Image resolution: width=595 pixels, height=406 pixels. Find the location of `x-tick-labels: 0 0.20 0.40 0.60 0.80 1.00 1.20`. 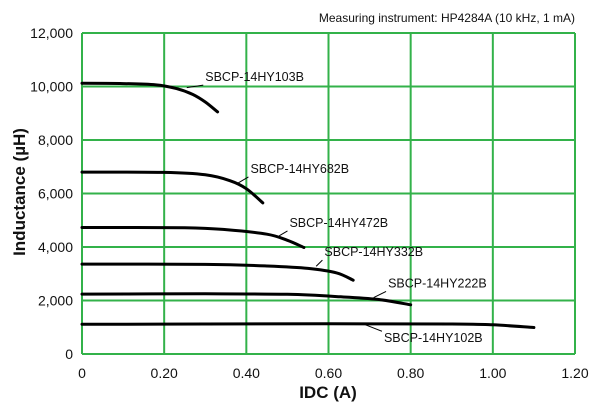

x-tick-labels: 0 0.20 0.40 0.60 0.80 1.00 1.20 is located at coordinates (333, 373).